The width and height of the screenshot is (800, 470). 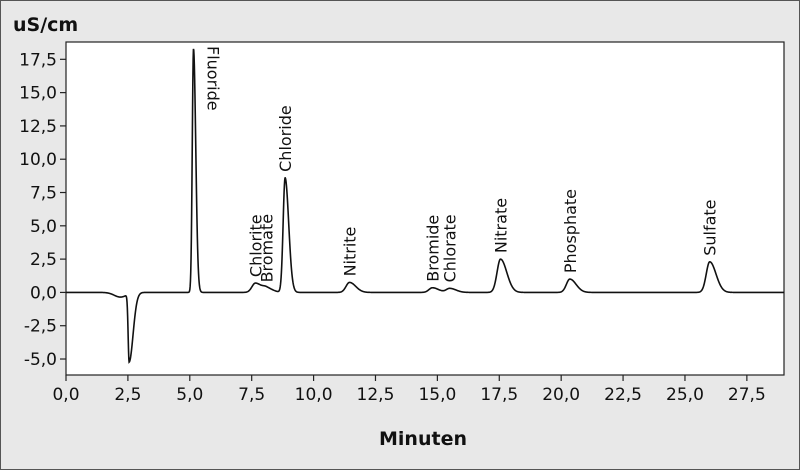 What do you see at coordinates (38, 127) in the screenshot?
I see `y-tick-label: 12,5` at bounding box center [38, 127].